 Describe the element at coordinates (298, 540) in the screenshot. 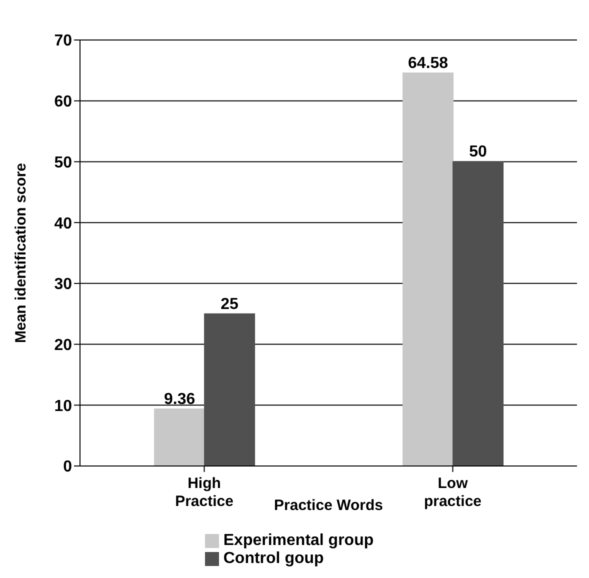

I see `legend-label: Experimental group` at that location.